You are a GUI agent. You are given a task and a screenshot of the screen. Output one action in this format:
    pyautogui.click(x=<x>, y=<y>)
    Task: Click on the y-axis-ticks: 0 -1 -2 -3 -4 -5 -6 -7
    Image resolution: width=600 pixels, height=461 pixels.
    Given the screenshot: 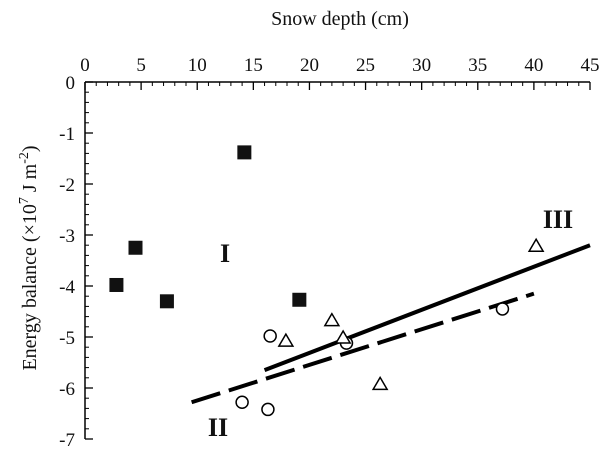 What is the action you would take?
    pyautogui.click(x=76, y=262)
    